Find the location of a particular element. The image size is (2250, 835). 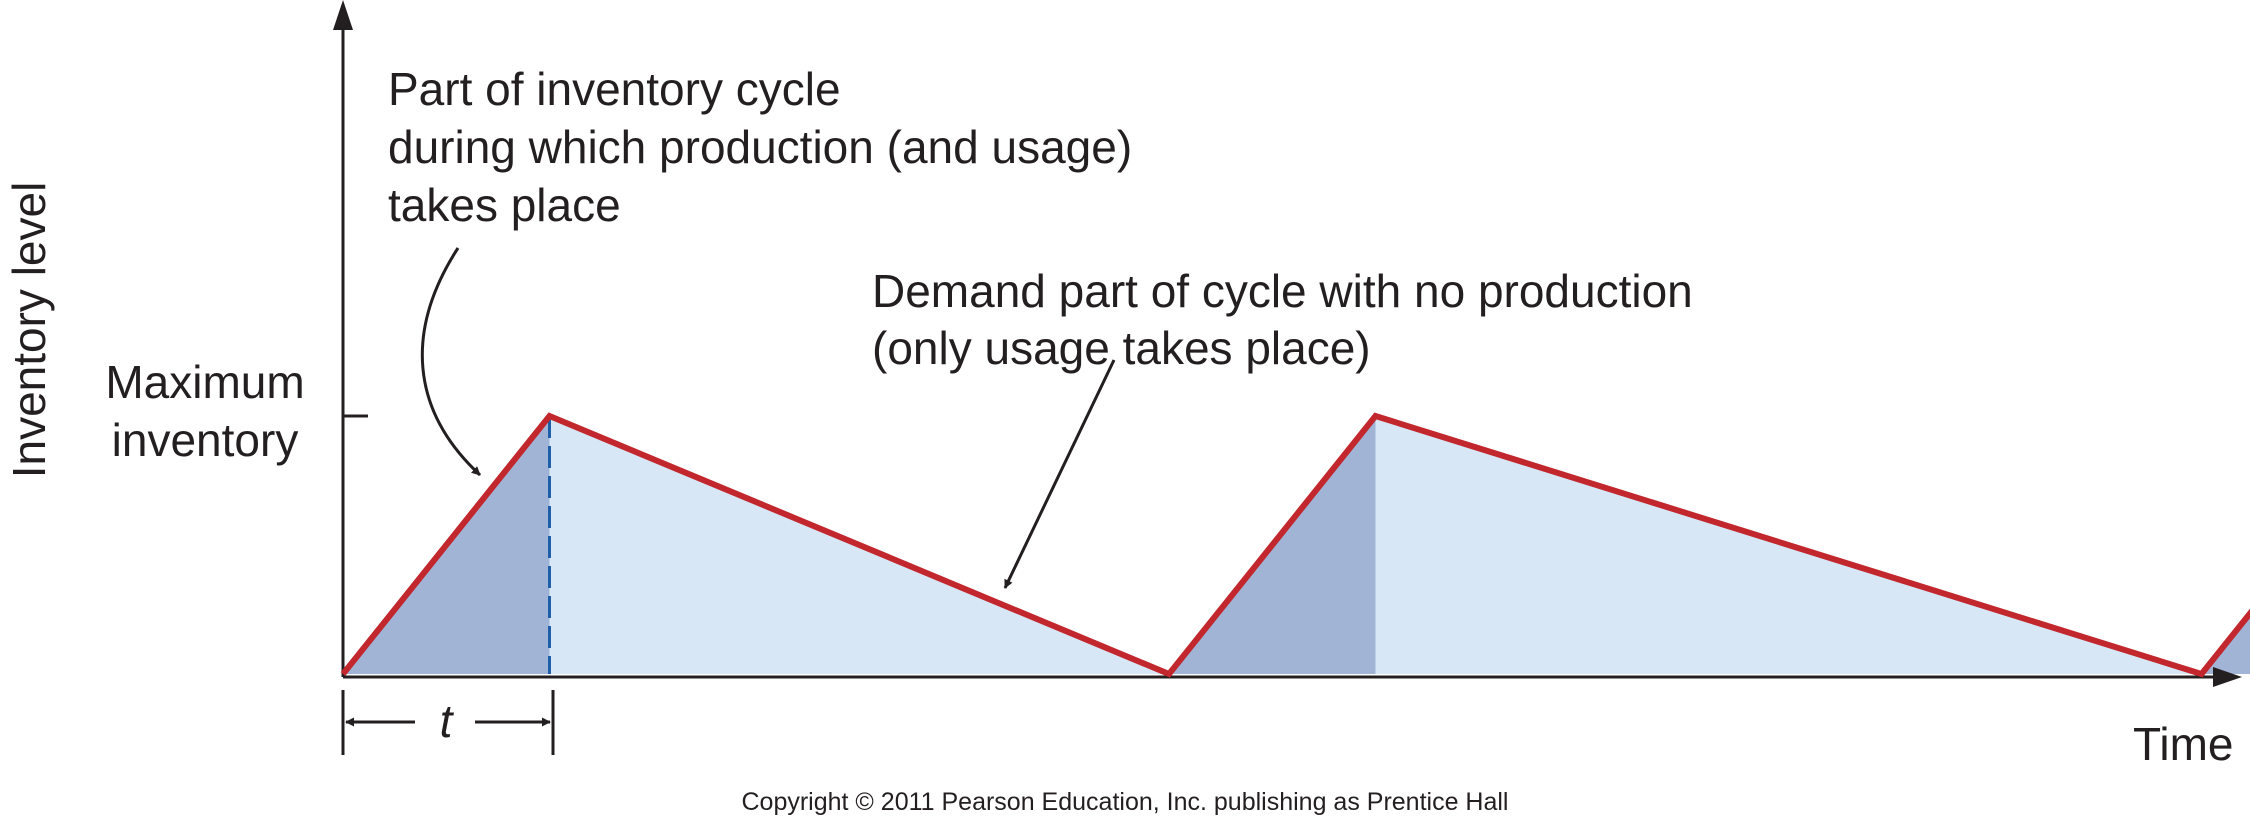

production-annotation-line-2: during which production (and usage) is located at coordinates (760, 147).